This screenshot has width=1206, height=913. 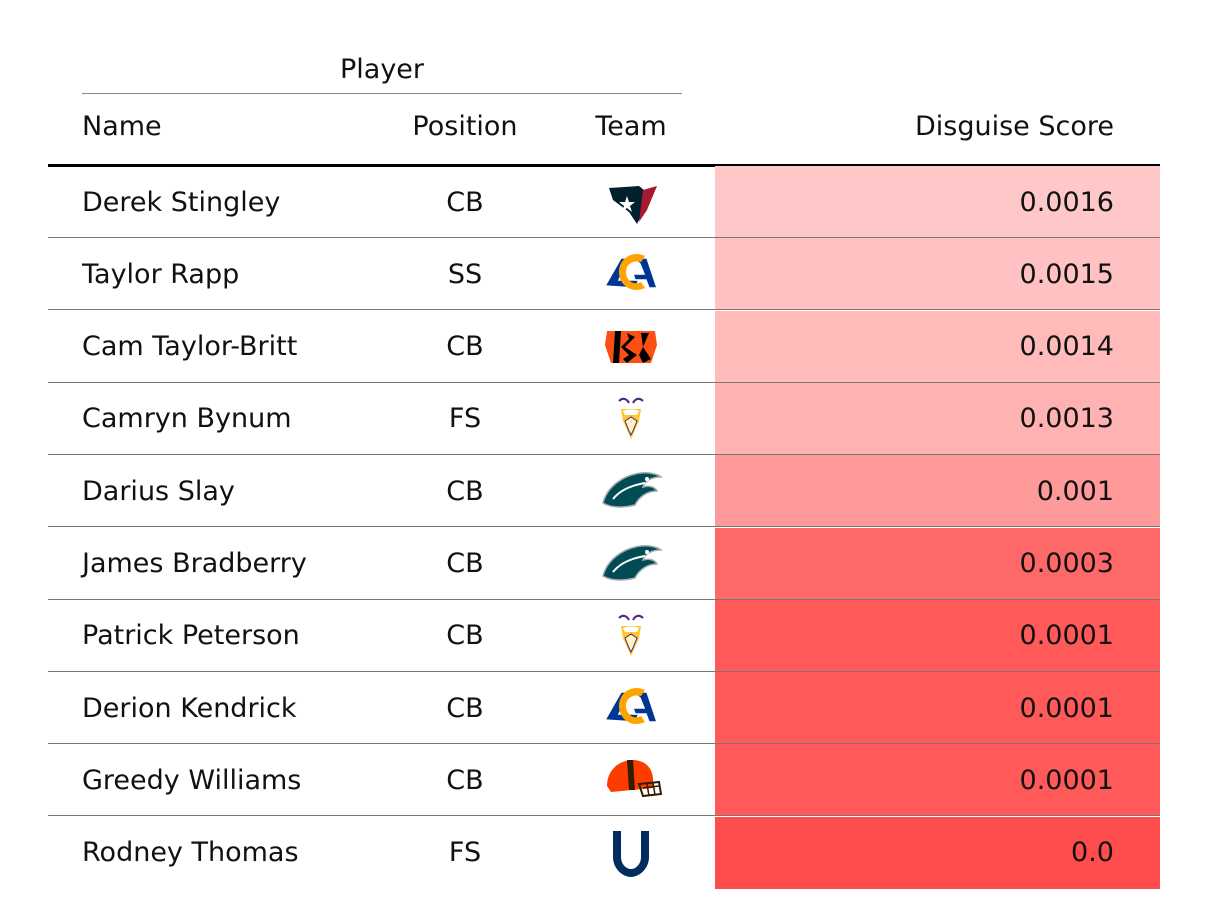 I want to click on table-row: Cam Taylor-Britt CB 0.0014, so click(x=604, y=346).